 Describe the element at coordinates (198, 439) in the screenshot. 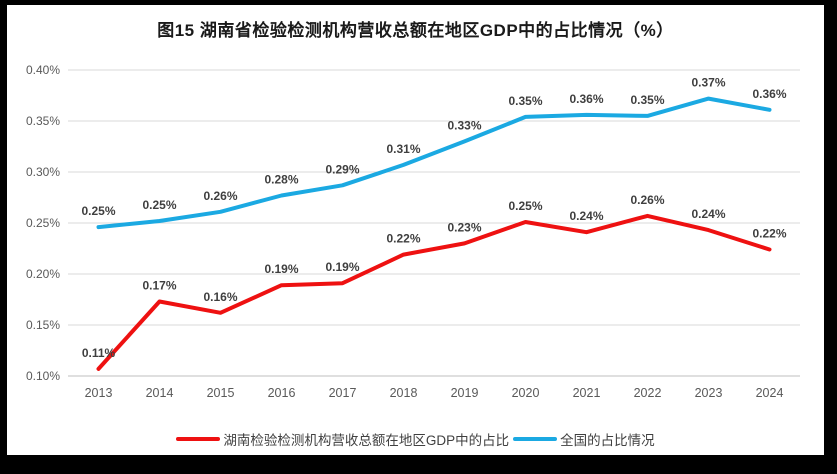

I see `hunan-line-swatch-icon` at that location.